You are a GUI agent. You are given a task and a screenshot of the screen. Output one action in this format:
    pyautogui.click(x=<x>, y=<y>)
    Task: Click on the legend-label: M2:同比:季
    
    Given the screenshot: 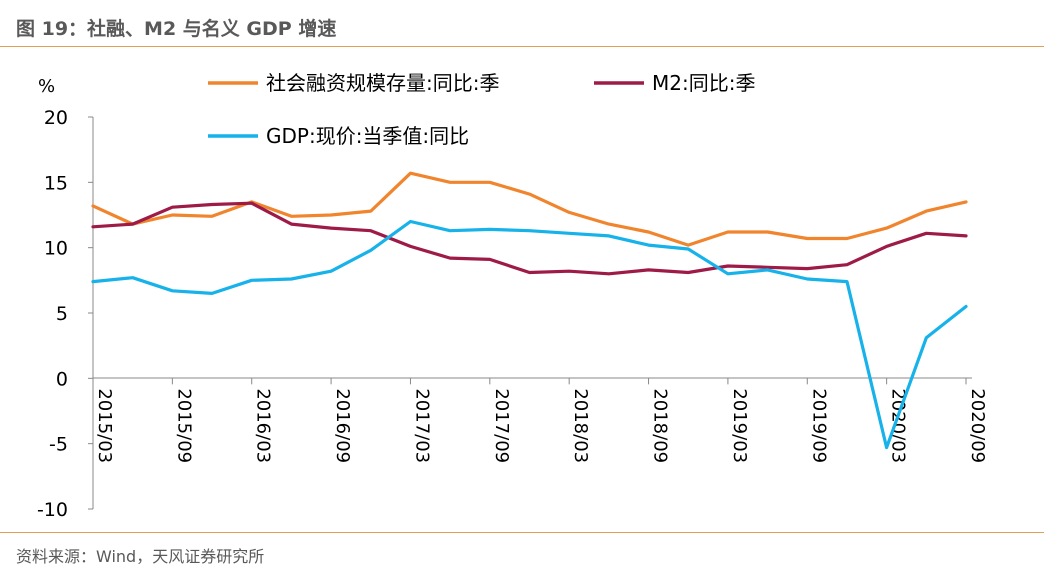 What is the action you would take?
    pyautogui.click(x=703, y=83)
    